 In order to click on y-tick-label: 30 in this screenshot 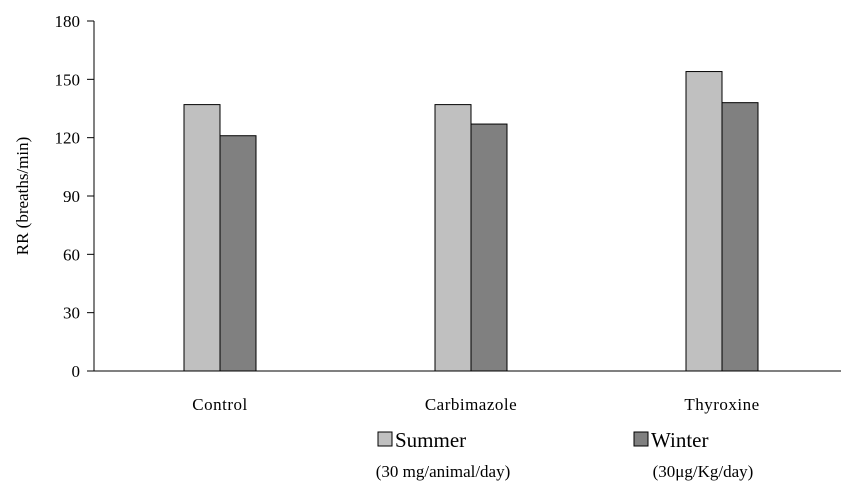, I will do `click(71, 313)`.